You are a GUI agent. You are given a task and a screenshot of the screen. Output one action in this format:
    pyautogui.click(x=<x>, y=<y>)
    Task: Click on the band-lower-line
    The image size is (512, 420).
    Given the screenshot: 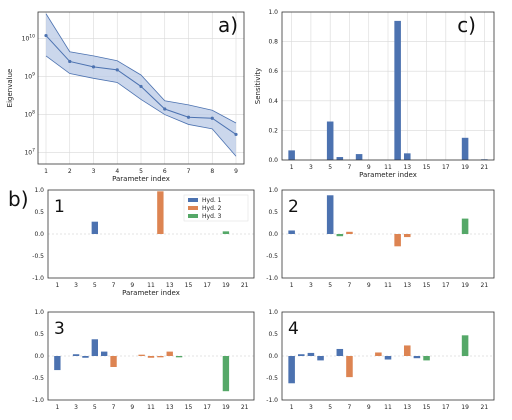 What is the action you would take?
    pyautogui.click(x=141, y=106)
    